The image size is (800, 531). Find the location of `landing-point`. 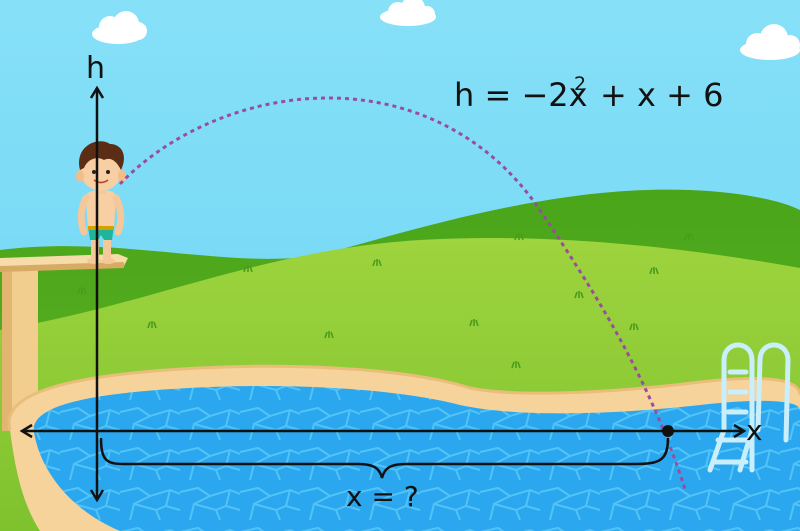

landing-point is located at coordinates (668, 431).